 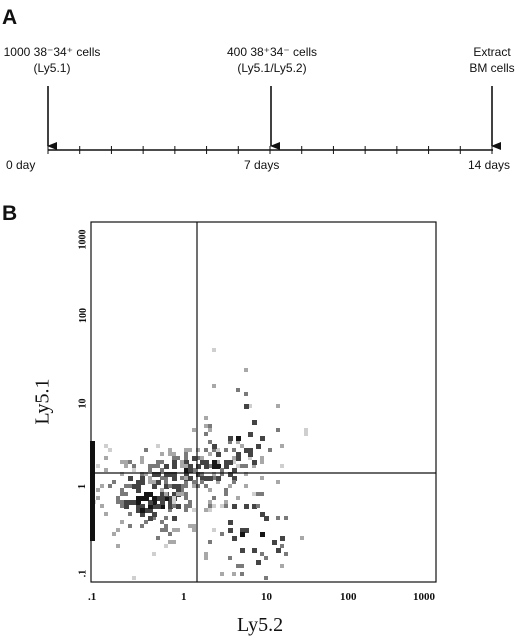 What do you see at coordinates (266, 597) in the screenshot?
I see `x-tick-label-10: 10` at bounding box center [266, 597].